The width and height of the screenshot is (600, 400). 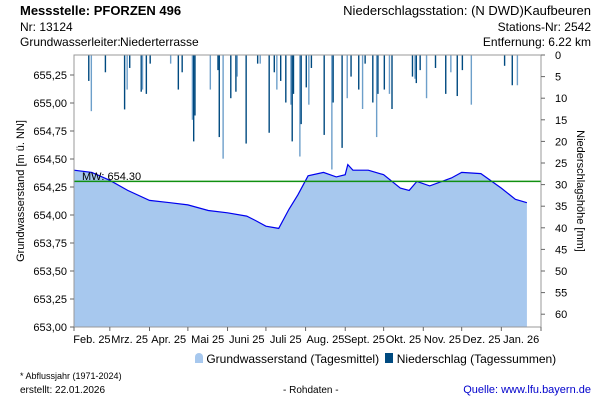 I want to click on y2-tick-label: 15, so click(x=561, y=121).